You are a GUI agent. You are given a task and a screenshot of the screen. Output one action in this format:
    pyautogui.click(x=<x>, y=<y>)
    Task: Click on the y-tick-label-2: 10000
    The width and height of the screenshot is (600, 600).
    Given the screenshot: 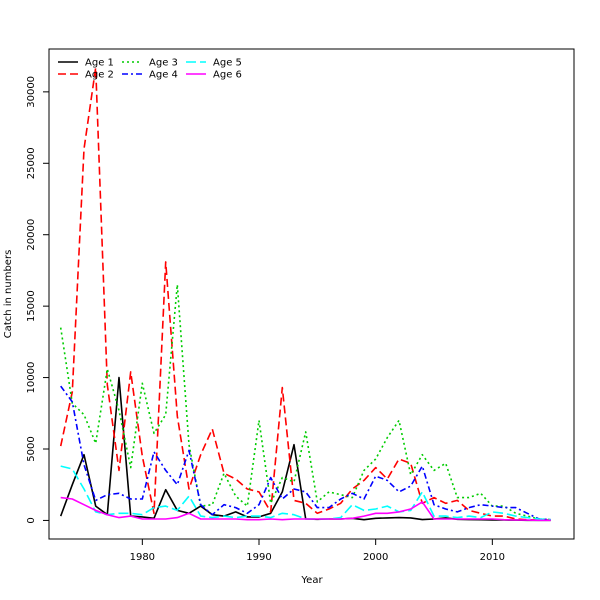 What is the action you would take?
    pyautogui.click(x=31, y=378)
    